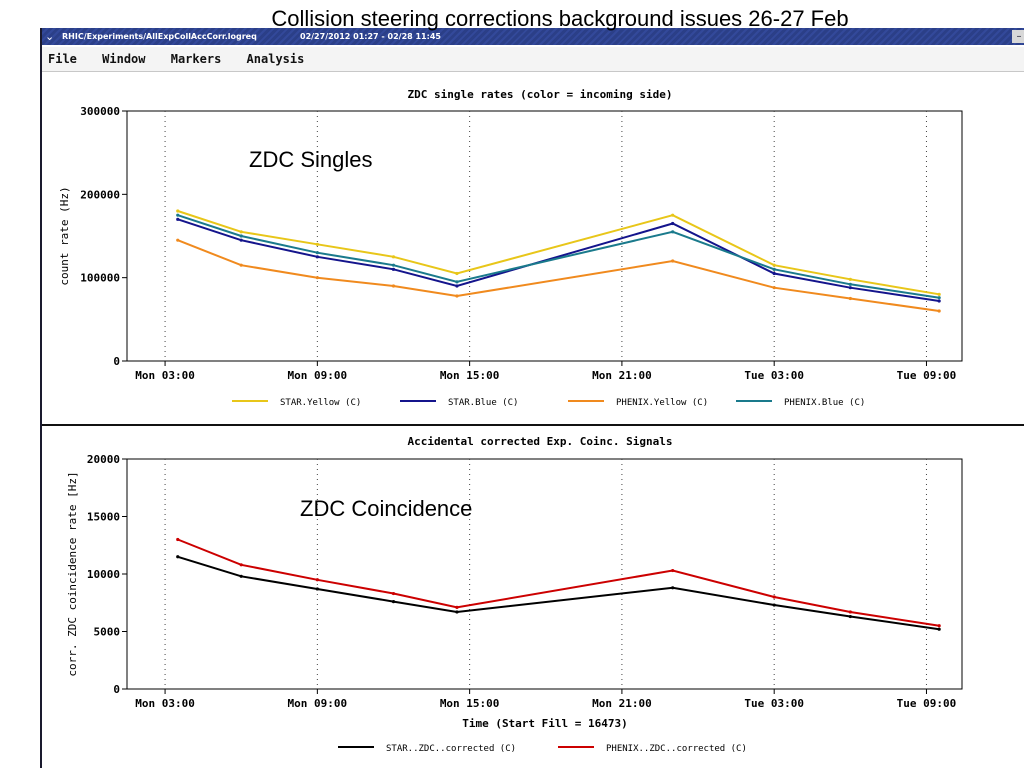 The height and width of the screenshot is (768, 1024). Describe the element at coordinates (62, 59) in the screenshot. I see `menu-file: File` at that location.